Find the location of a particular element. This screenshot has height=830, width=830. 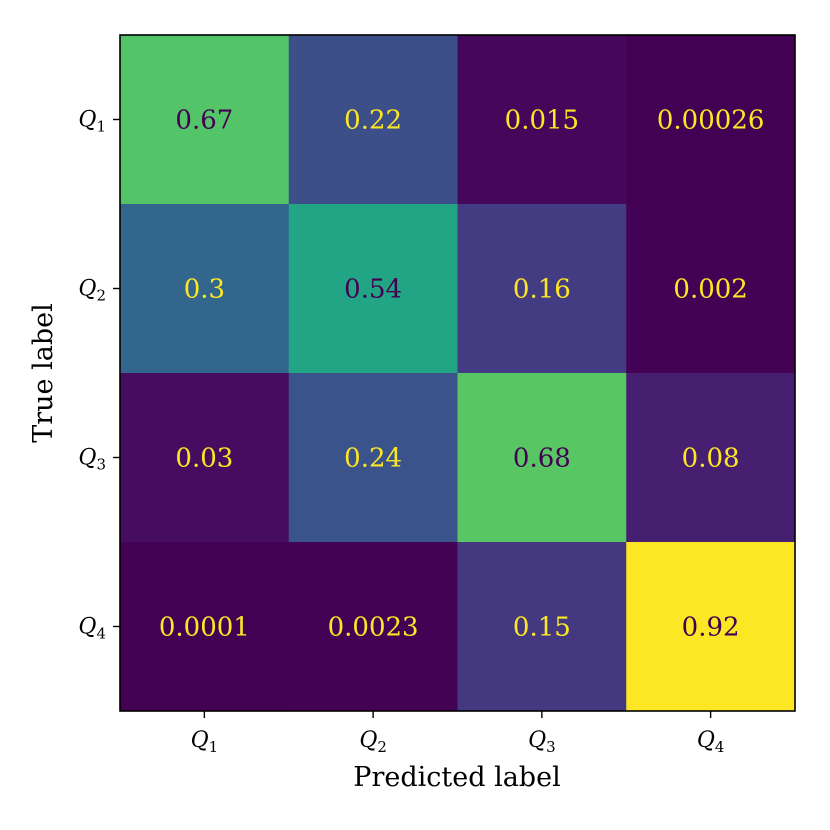

x-axis-ticks: Q1 Q2 Q3 Q4 is located at coordinates (458, 733).